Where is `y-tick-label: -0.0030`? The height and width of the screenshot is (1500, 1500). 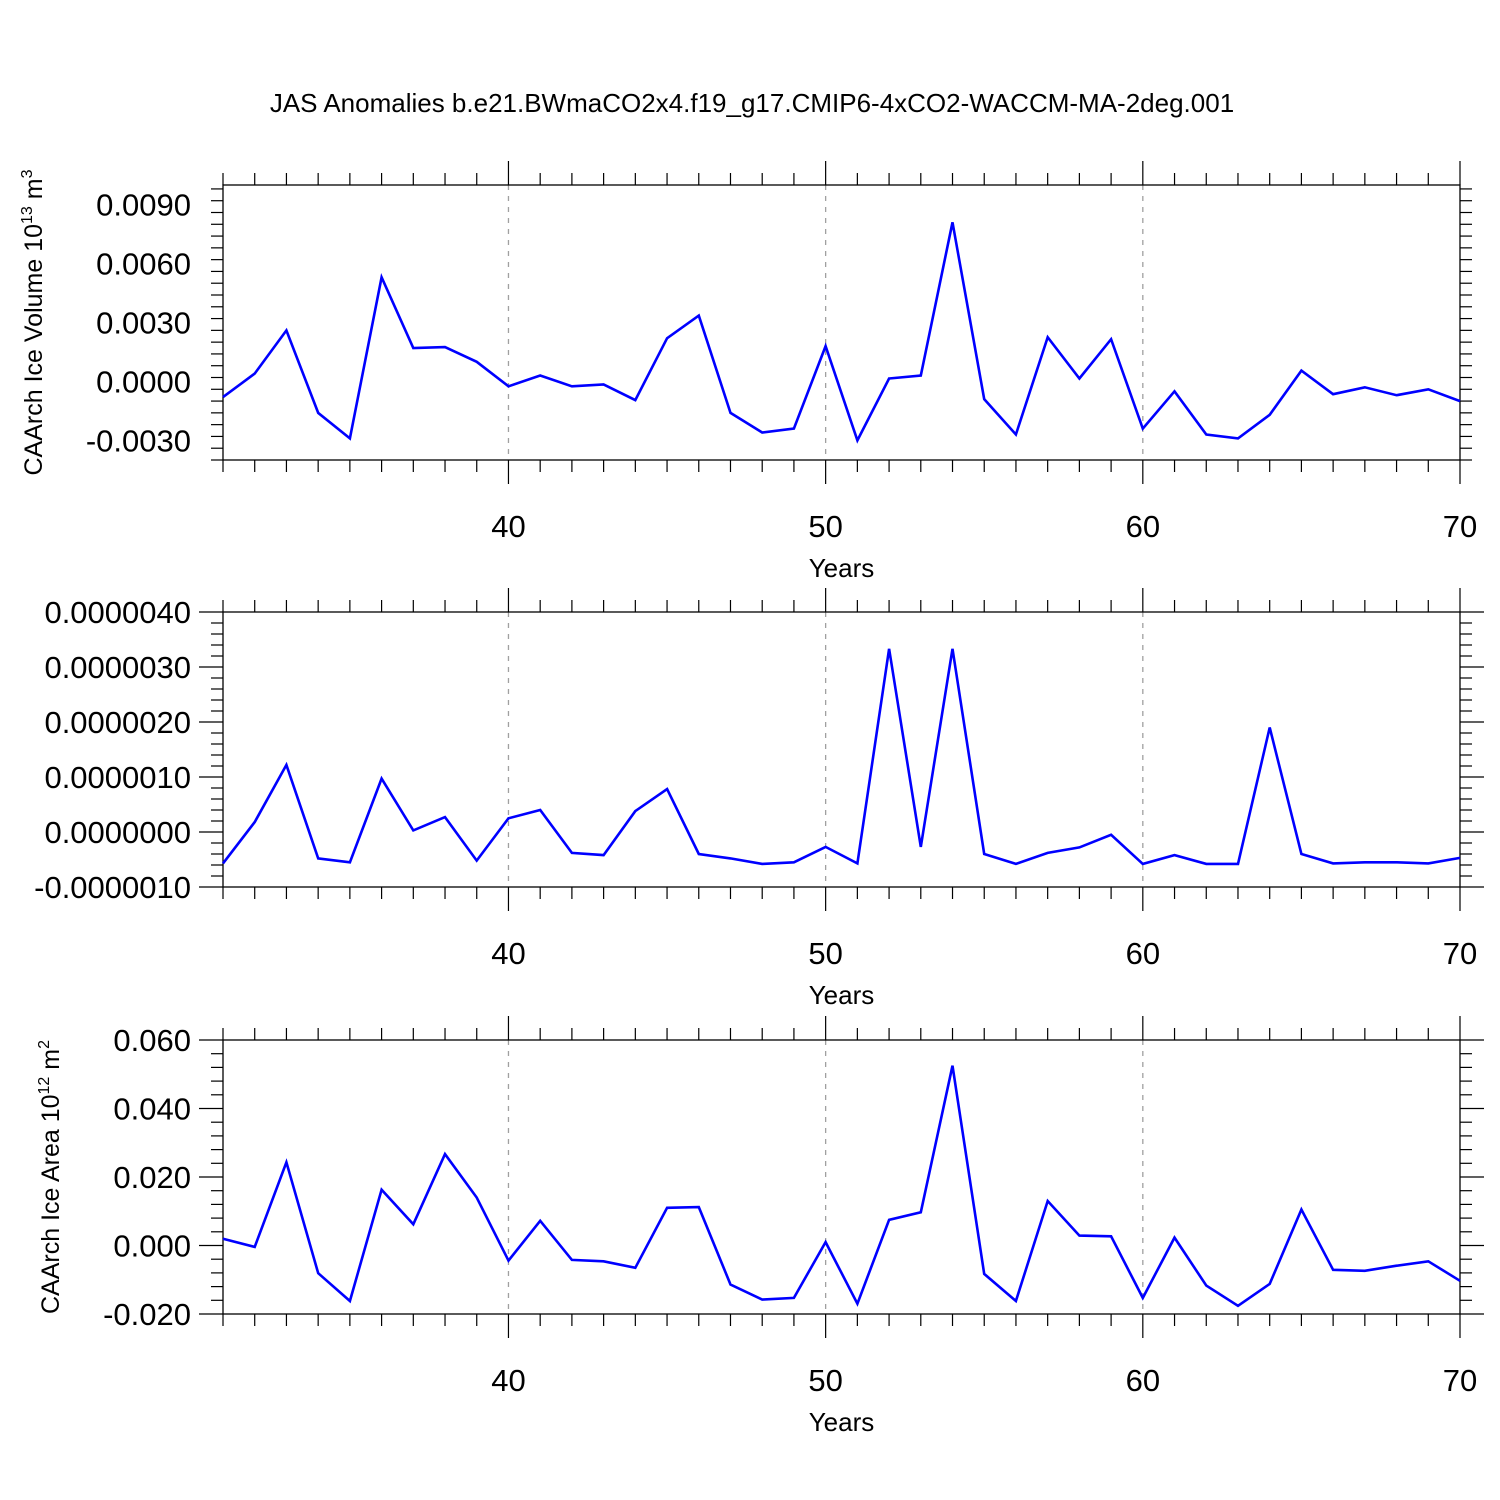 y-tick-label: -0.0030 is located at coordinates (138, 440).